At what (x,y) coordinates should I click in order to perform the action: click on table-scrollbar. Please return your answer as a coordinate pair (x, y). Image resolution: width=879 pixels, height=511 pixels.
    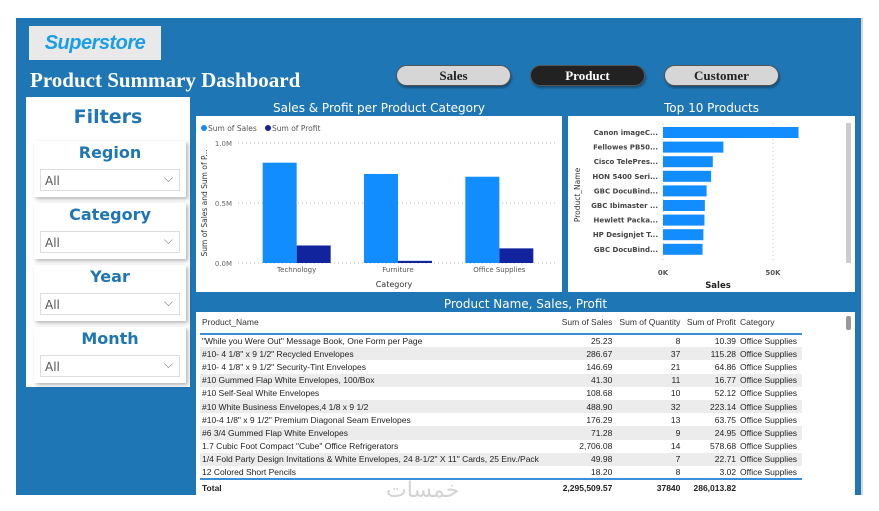
    Looking at the image, I should click on (848, 323).